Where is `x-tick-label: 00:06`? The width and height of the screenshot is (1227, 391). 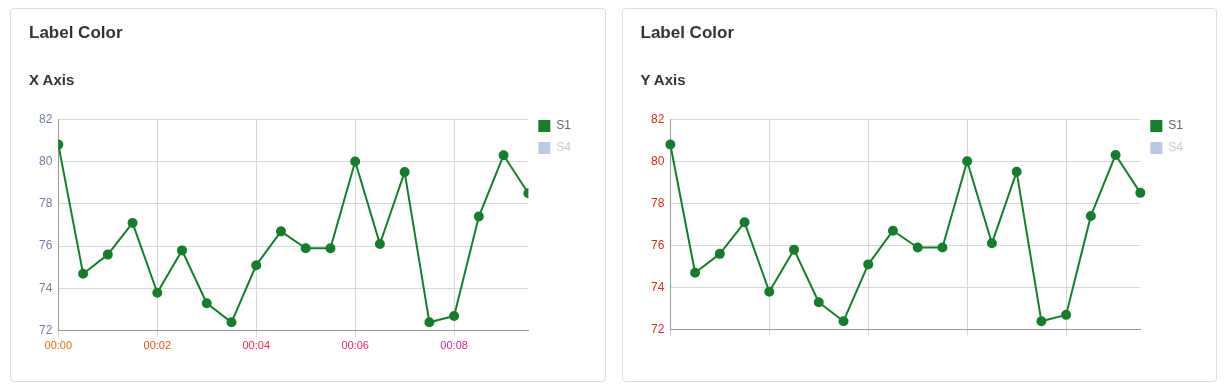 x-tick-label: 00:06 is located at coordinates (355, 345).